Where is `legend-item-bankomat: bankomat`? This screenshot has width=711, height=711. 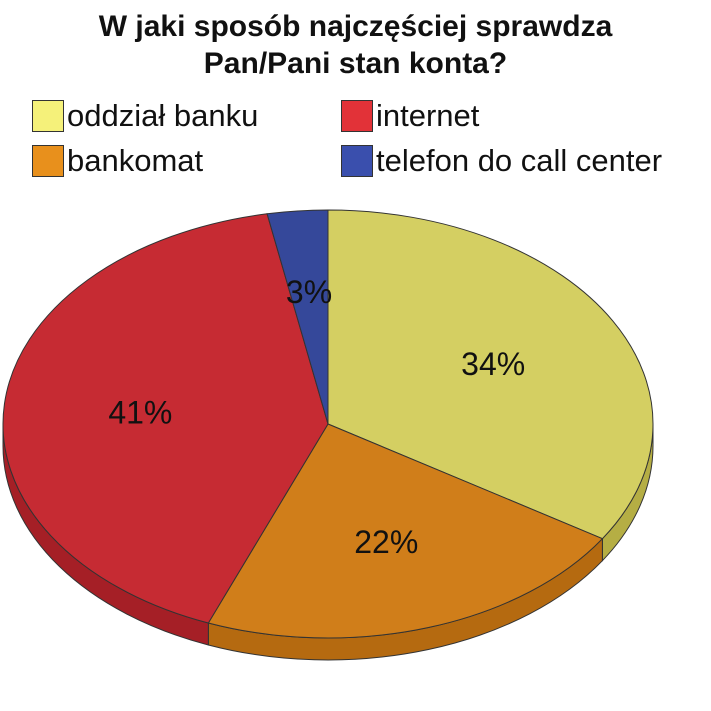
legend-item-bankomat: bankomat is located at coordinates (117, 161).